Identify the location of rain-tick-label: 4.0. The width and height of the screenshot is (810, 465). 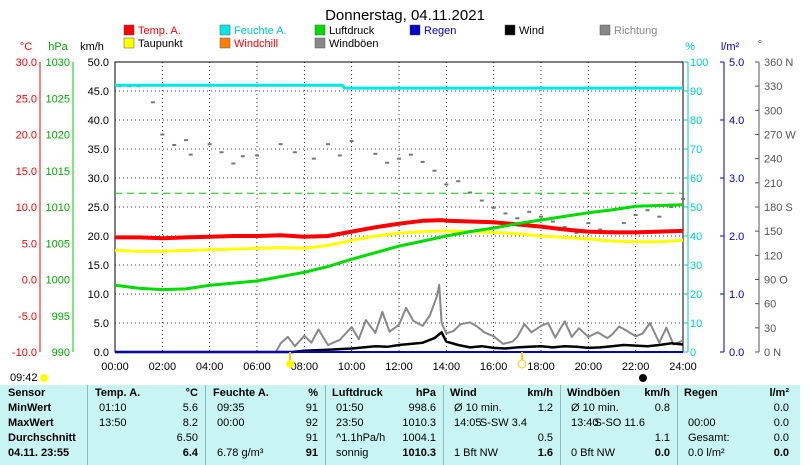
(736, 121).